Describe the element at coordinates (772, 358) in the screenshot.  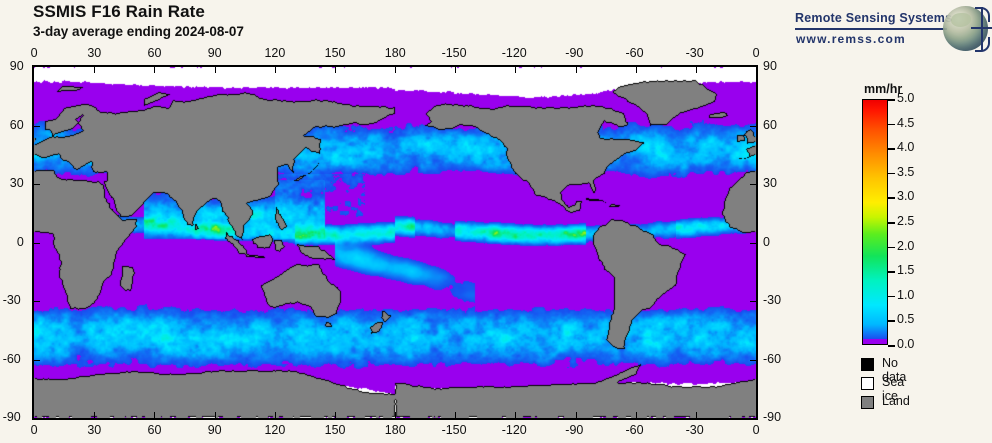
I see `y-tick-label: -60` at that location.